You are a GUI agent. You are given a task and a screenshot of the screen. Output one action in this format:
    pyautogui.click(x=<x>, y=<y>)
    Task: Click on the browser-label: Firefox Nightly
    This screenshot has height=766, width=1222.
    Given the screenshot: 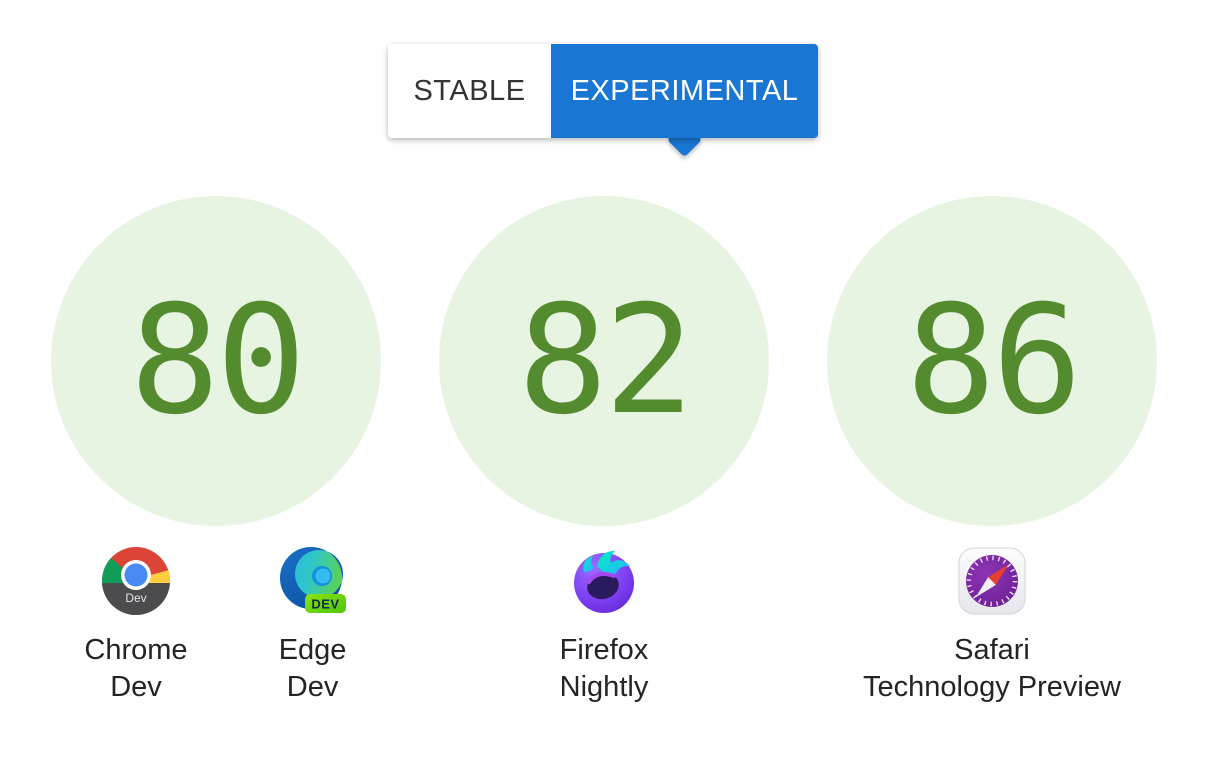 What is the action you would take?
    pyautogui.click(x=604, y=669)
    